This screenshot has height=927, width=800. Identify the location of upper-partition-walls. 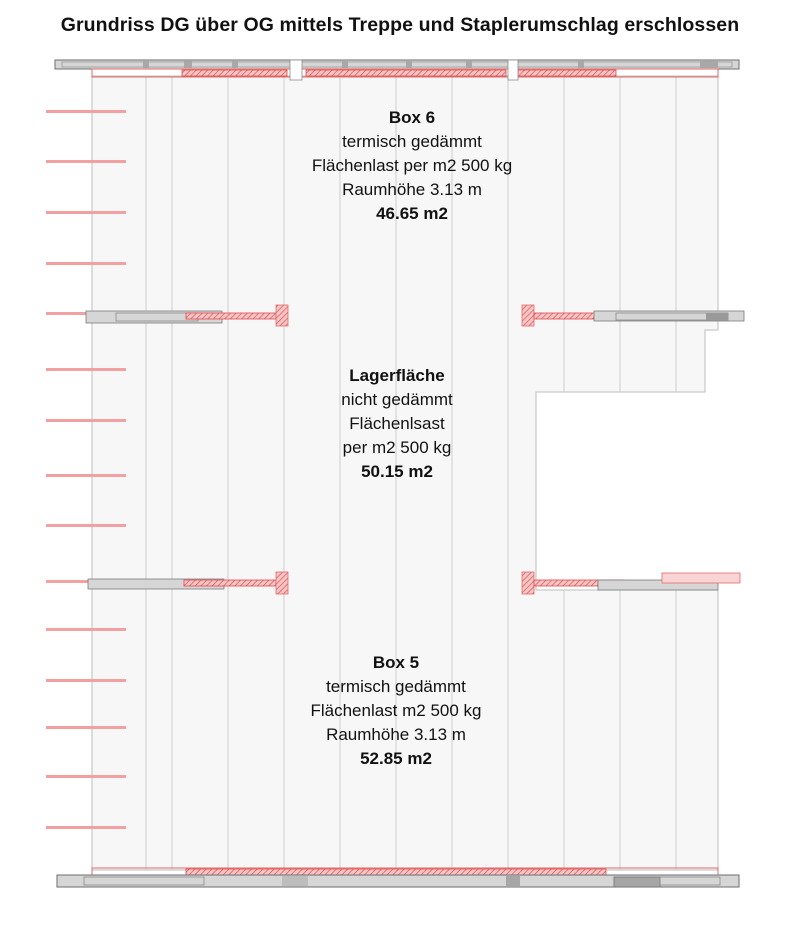
(415, 315).